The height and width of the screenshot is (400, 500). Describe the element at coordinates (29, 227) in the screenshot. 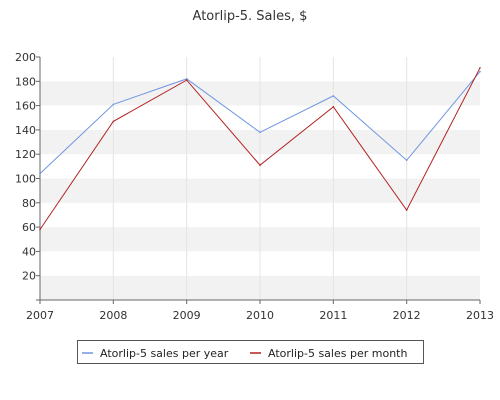

I see `y-tick-label: 60` at that location.